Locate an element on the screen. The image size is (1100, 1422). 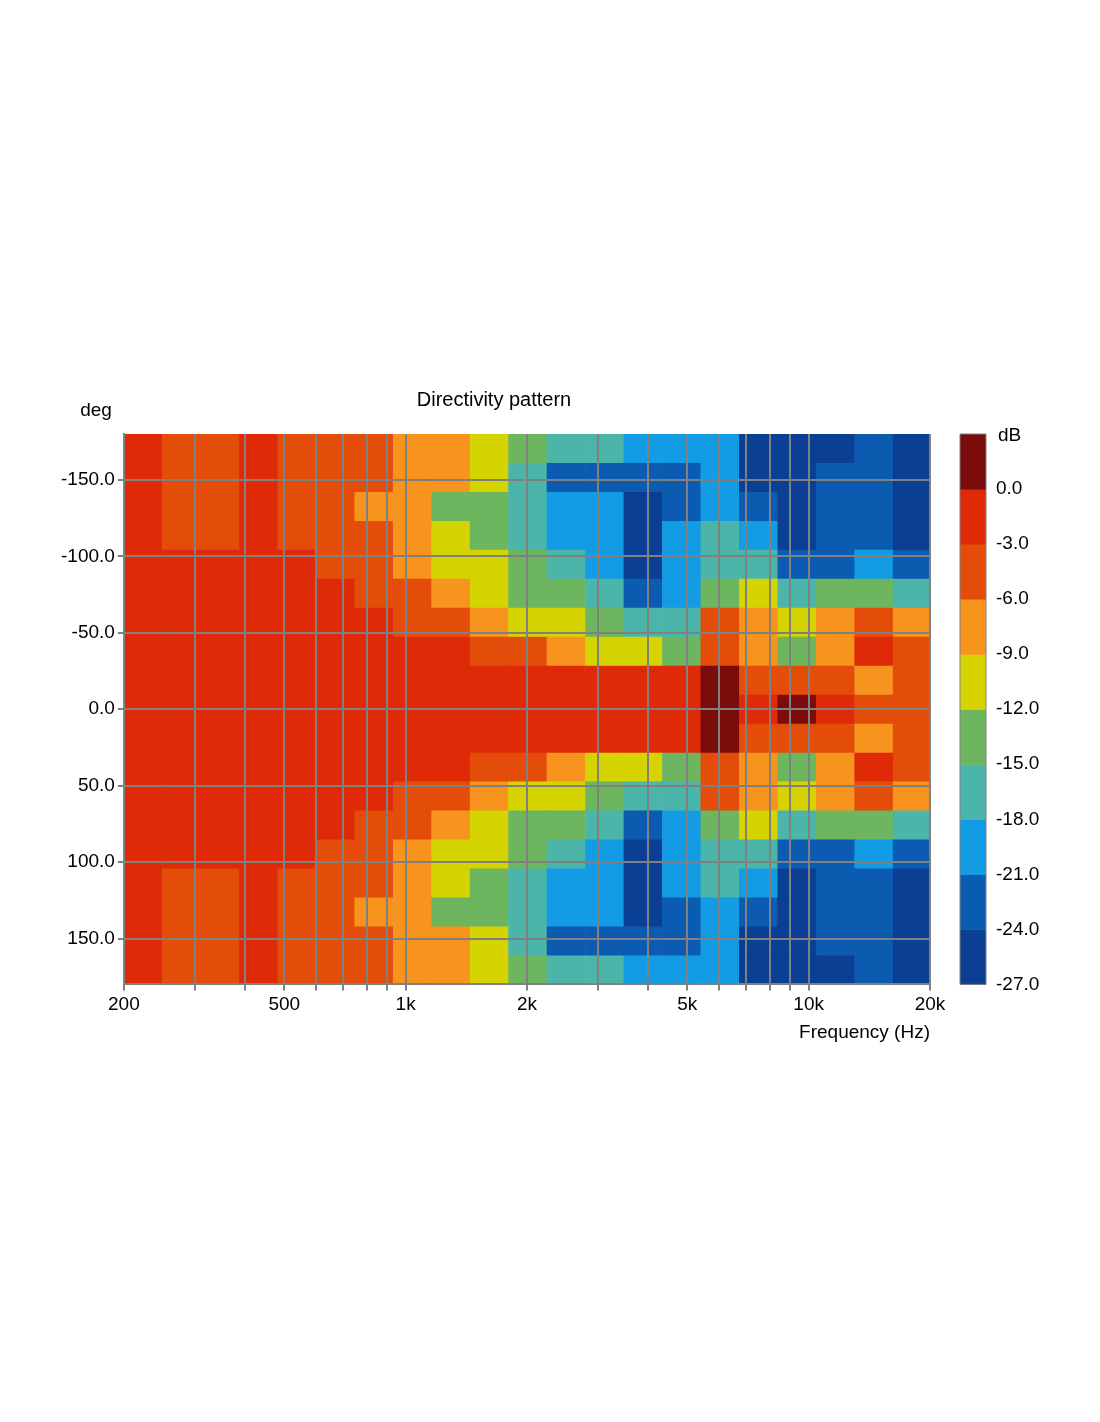
y-tick-label: -50.0 is located at coordinates (93, 631).